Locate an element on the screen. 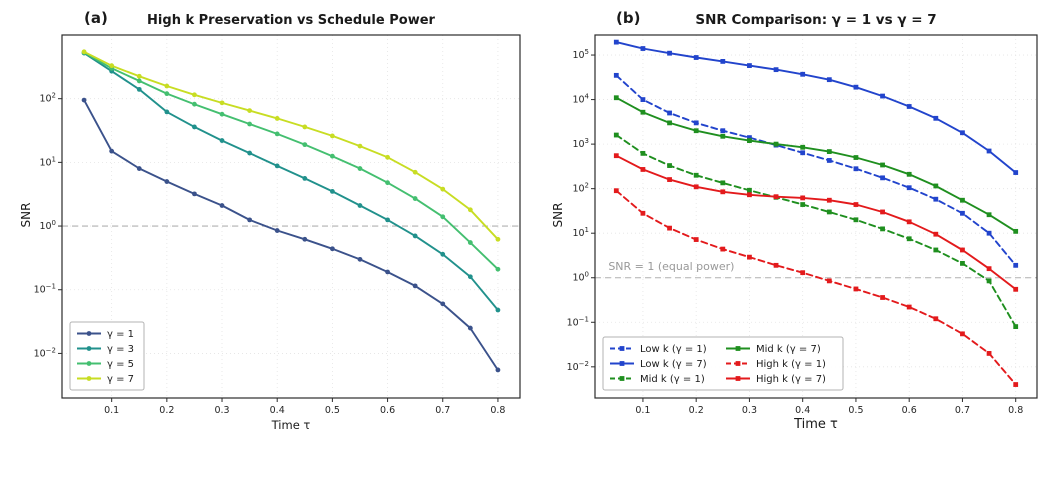 The width and height of the screenshot is (1048, 479). panel-a-label: (a) is located at coordinates (96, 18).